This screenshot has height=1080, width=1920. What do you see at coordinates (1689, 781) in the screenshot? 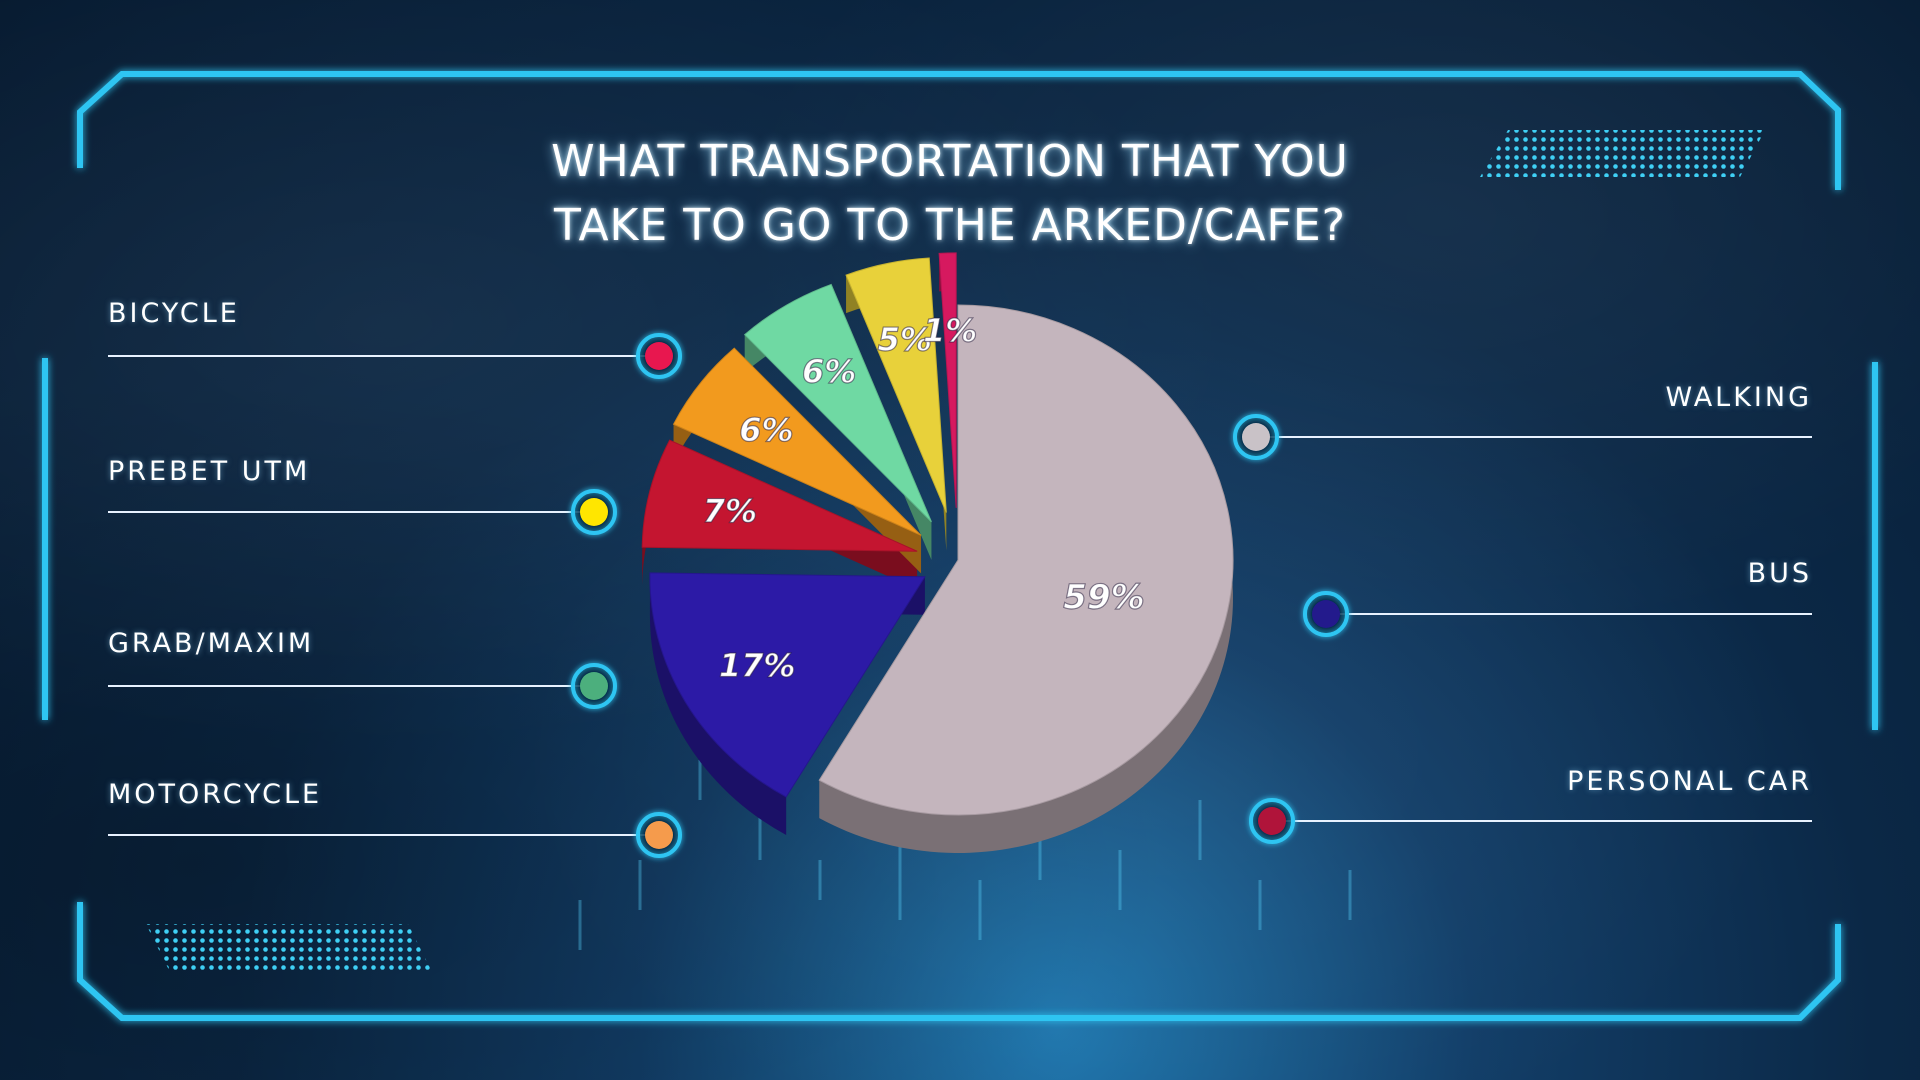
I see `legend-label-personal-car: PERSONAL CAR` at bounding box center [1689, 781].